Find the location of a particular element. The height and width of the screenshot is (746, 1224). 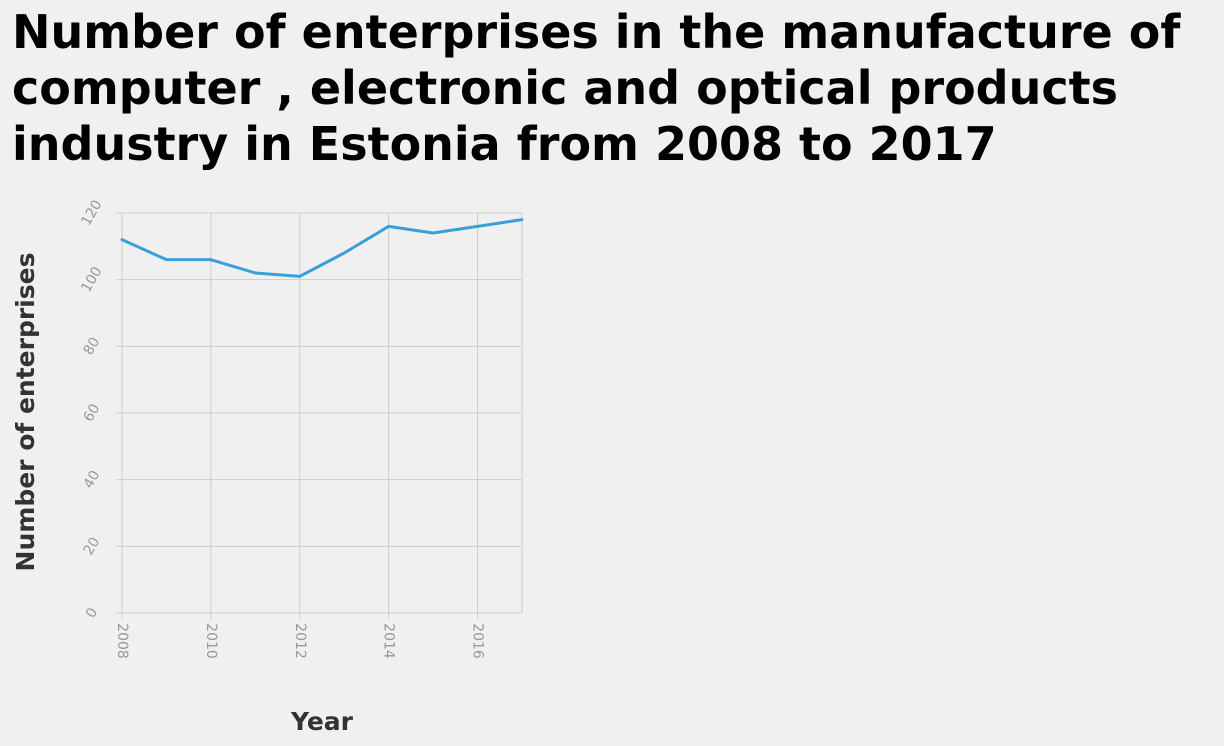

y-tick-label: 100 is located at coordinates (91, 279).